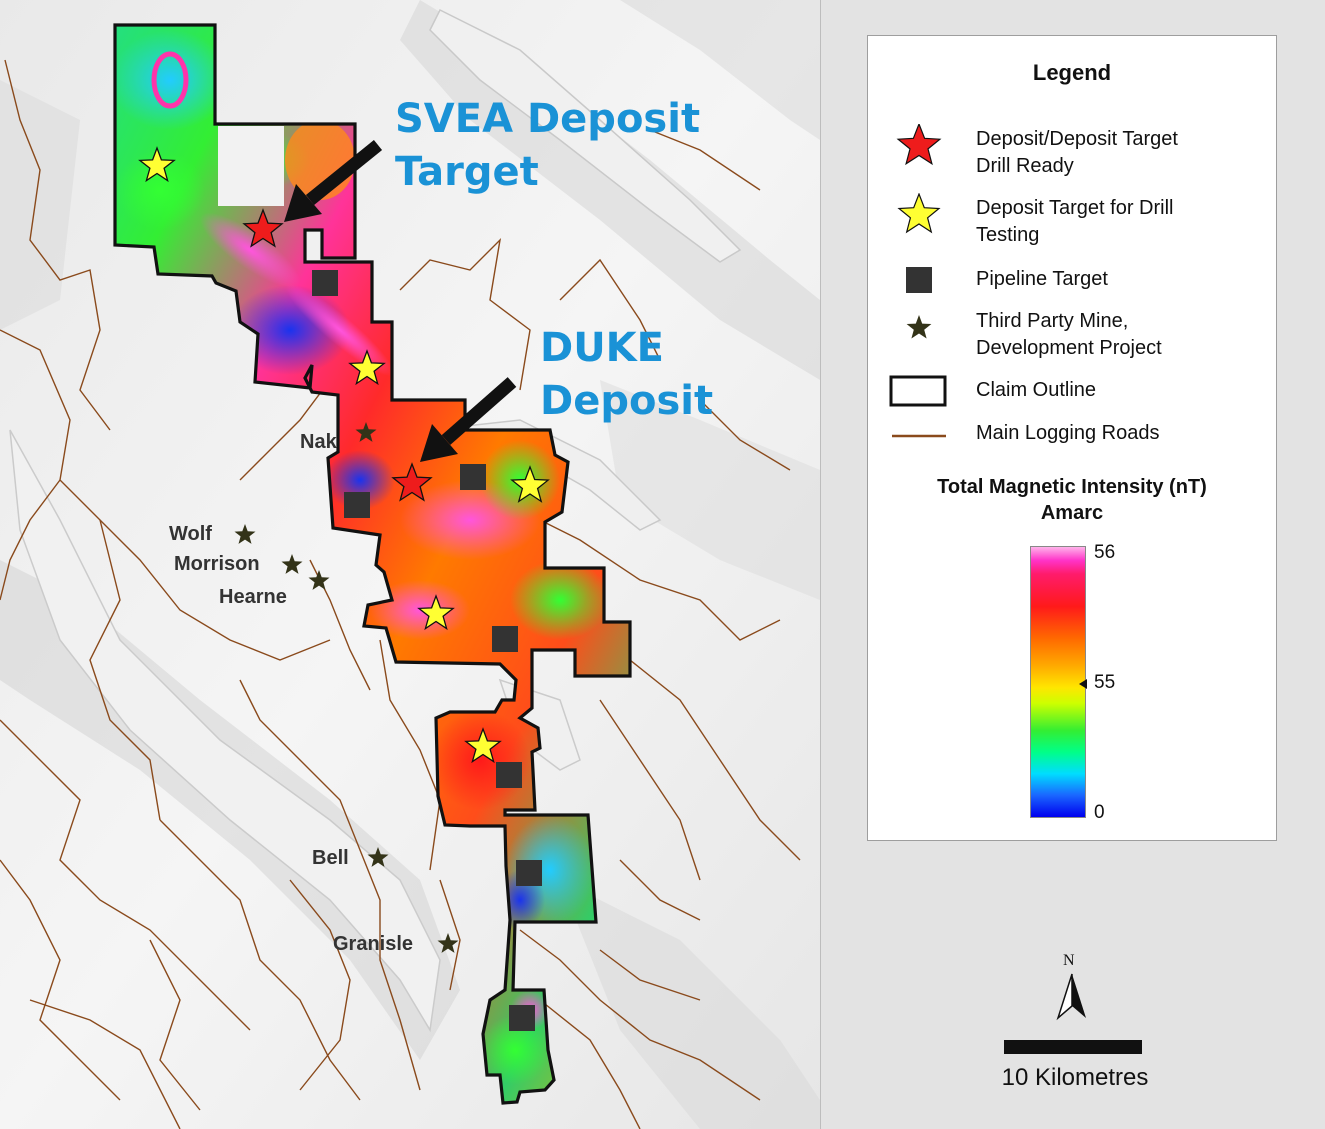 This screenshot has height=1129, width=1325. What do you see at coordinates (1077, 152) in the screenshot?
I see `legend-label-drill-ready: Deposit/Deposit Target Drill Ready` at bounding box center [1077, 152].